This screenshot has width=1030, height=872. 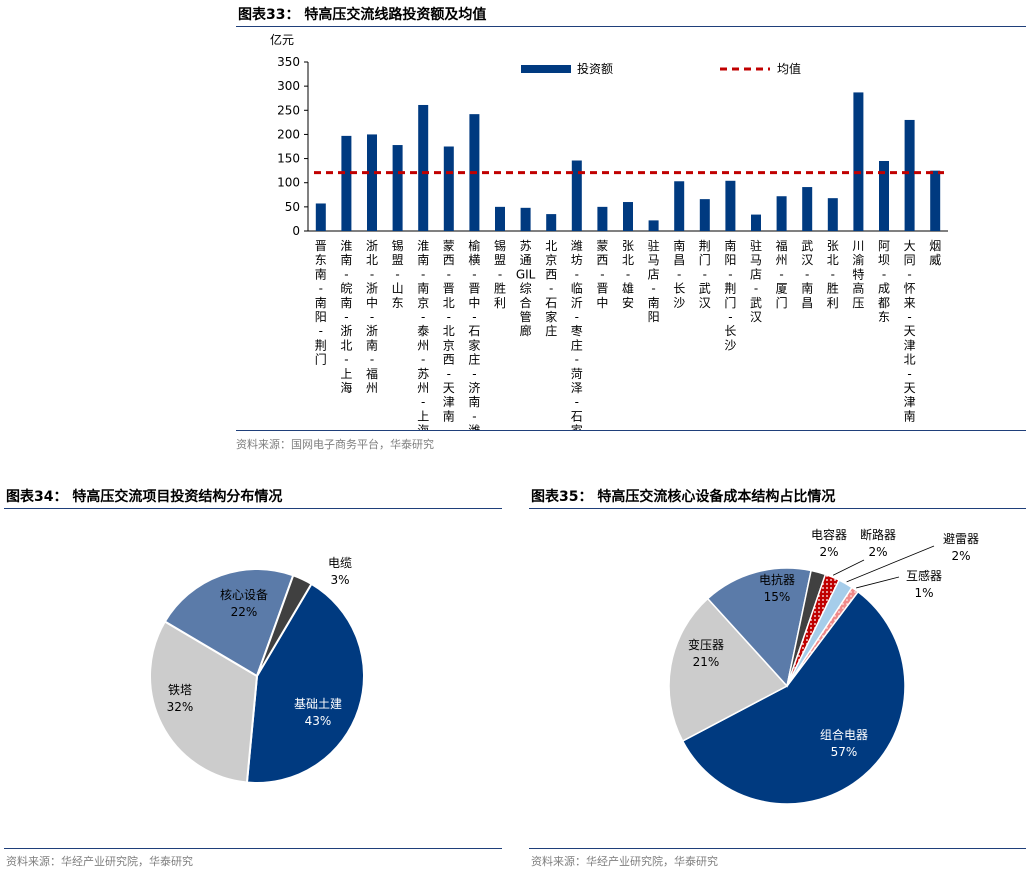 What do you see at coordinates (577, 334) in the screenshot?
I see `x-tick-label: 潍坊-临沂-枣庄-菏泽-石家庄` at bounding box center [577, 334].